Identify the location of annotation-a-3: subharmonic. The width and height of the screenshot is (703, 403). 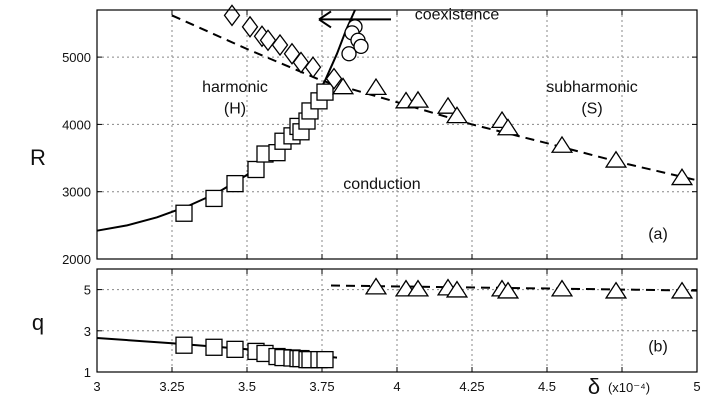
(592, 87).